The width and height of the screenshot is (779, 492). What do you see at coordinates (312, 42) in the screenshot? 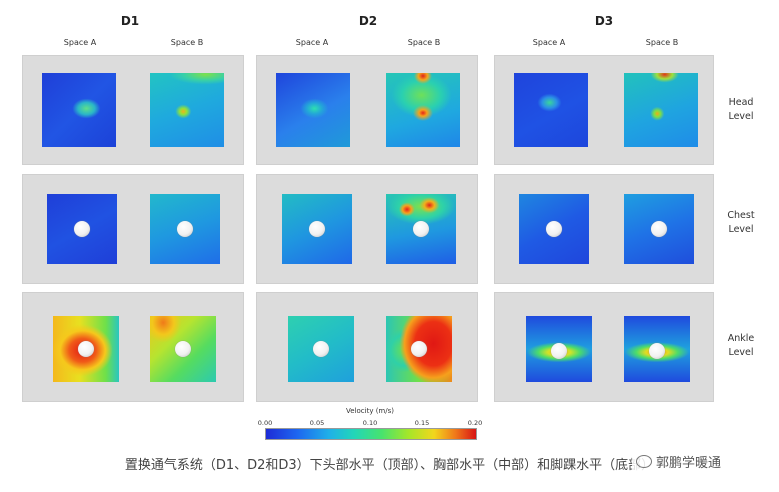
I see `space-a-label-d2: Space A` at bounding box center [312, 42].